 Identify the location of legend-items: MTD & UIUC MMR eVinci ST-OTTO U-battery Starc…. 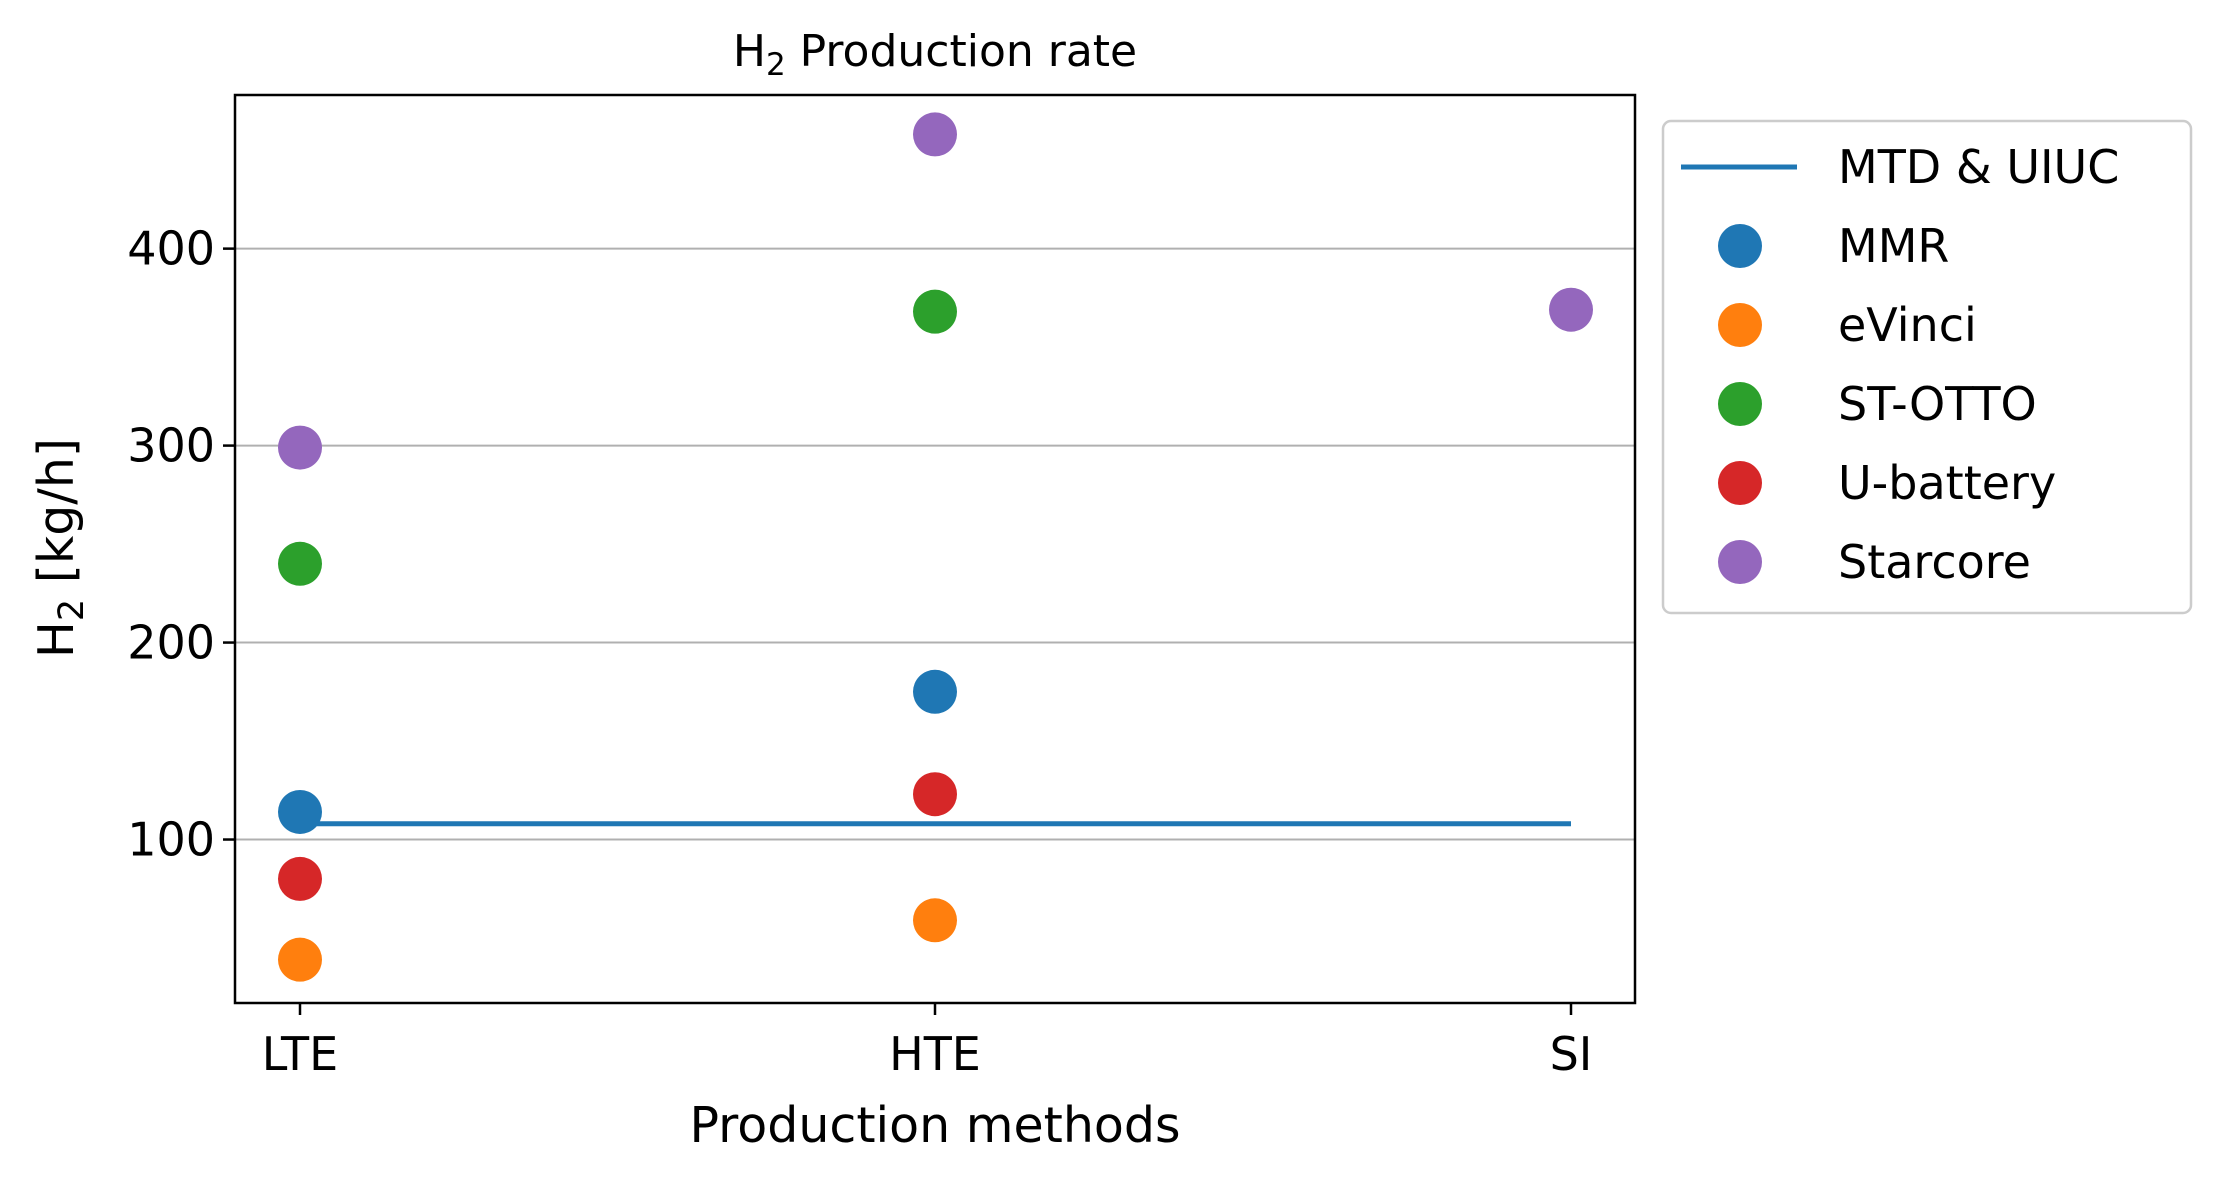
(1900, 364).